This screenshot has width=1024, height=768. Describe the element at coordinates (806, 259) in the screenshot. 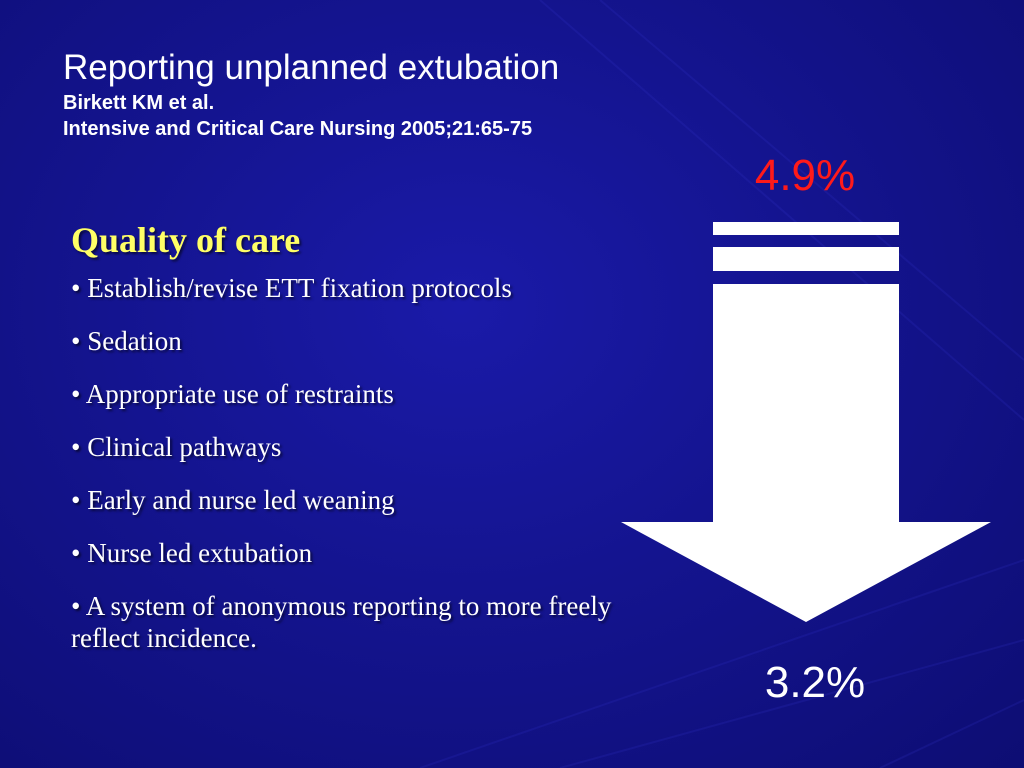

I see `arrow-stripe-middle` at that location.